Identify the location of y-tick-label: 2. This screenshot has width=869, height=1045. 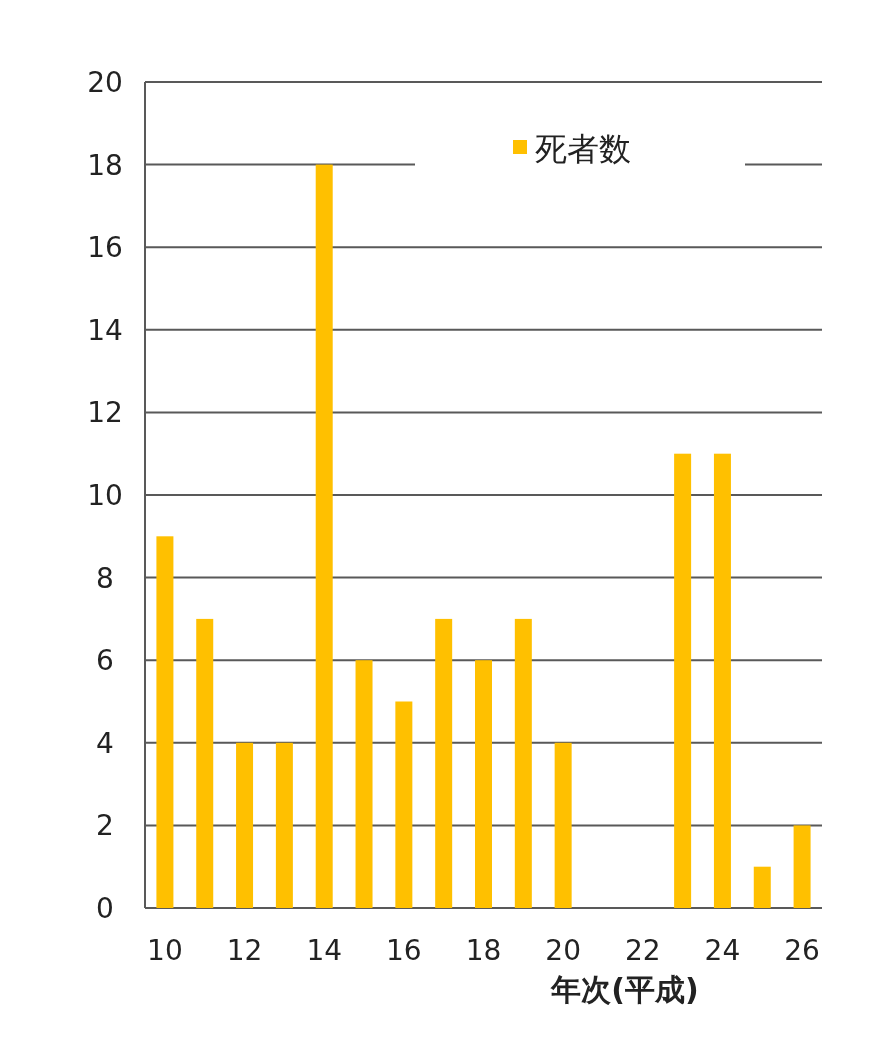
(105, 826).